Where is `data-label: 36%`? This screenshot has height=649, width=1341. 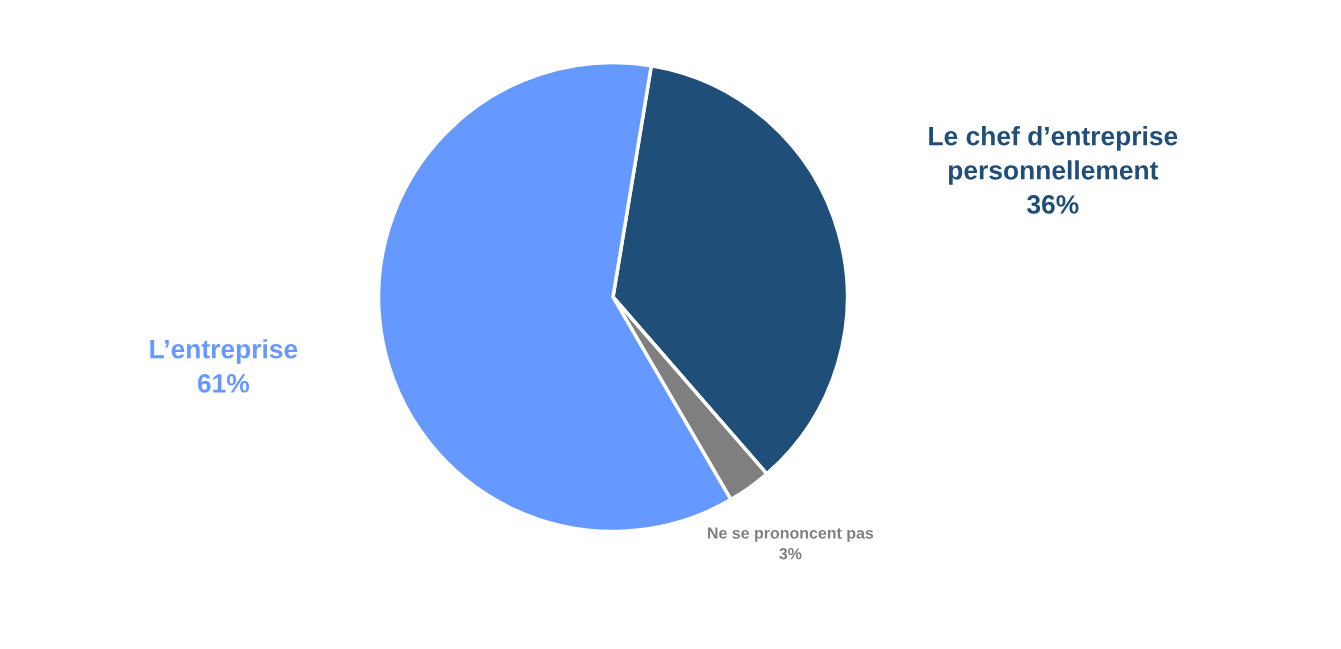 data-label: 36% is located at coordinates (1053, 204).